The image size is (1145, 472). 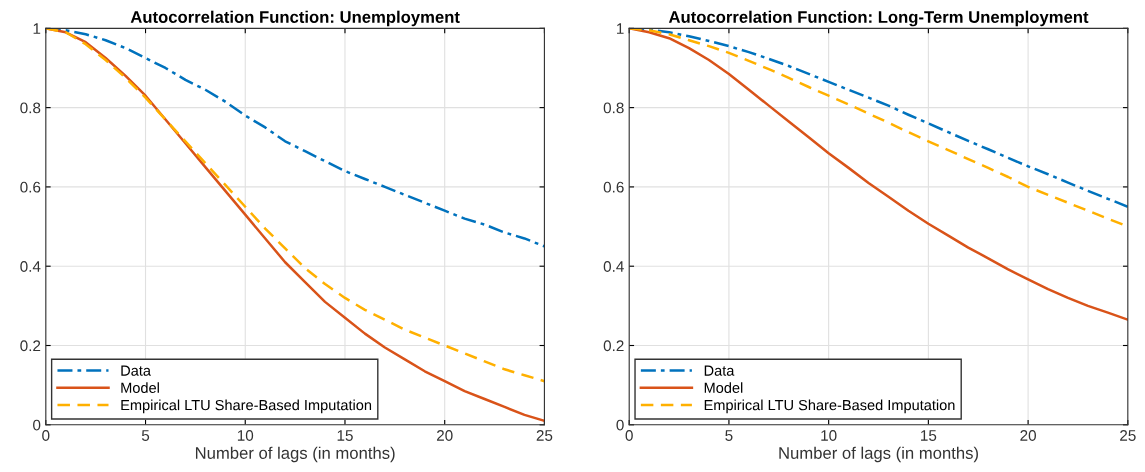 What do you see at coordinates (878, 18) in the screenshot?
I see `chart-title: Autocorrelation Function: Long-Term Unemployment` at bounding box center [878, 18].